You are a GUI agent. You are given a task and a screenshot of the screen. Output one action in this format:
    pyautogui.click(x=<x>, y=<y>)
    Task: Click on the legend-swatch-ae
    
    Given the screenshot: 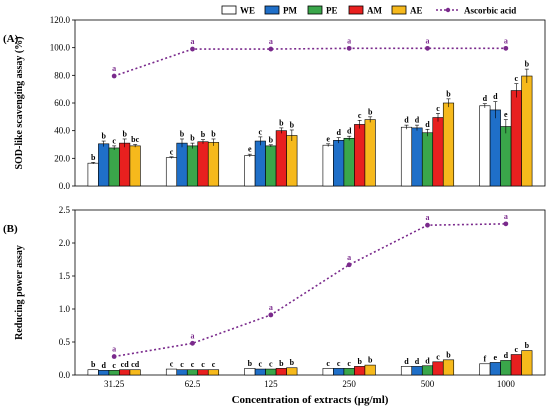 What is the action you would take?
    pyautogui.click(x=399, y=10)
    